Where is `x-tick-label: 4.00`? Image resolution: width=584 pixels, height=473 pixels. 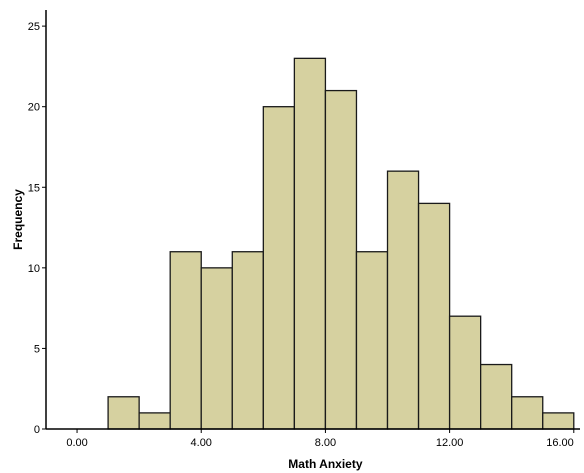
x-tick-label: 4.00 is located at coordinates (201, 443).